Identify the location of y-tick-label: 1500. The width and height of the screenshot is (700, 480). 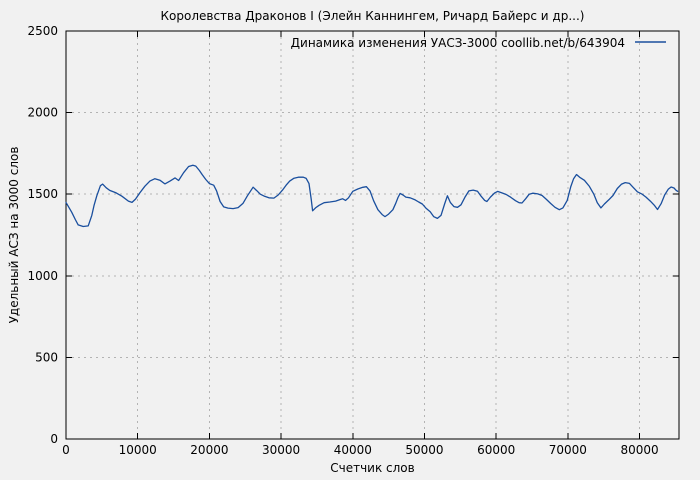
(42, 194).